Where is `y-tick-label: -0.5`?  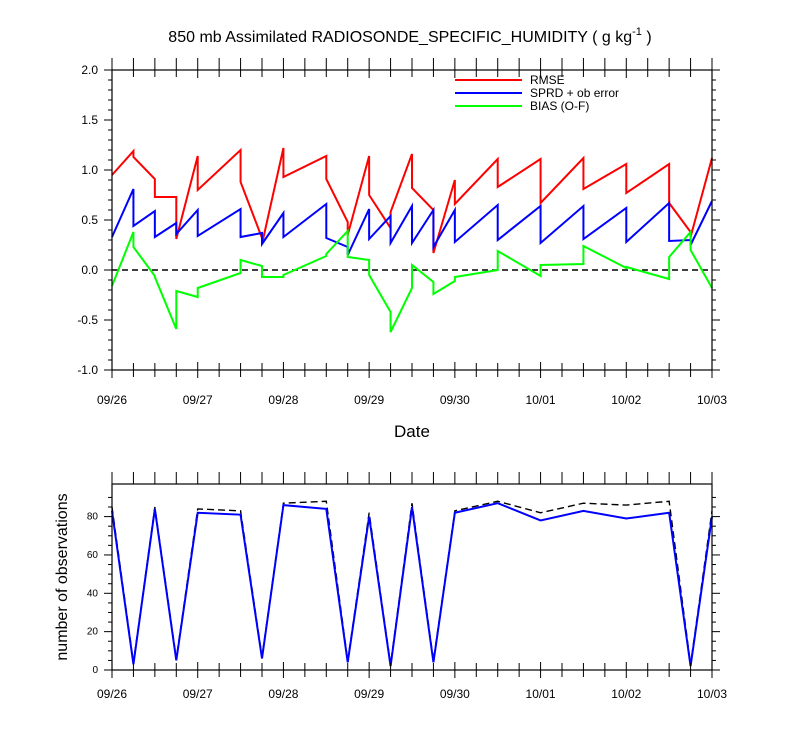 y-tick-label: -0.5 is located at coordinates (87, 320).